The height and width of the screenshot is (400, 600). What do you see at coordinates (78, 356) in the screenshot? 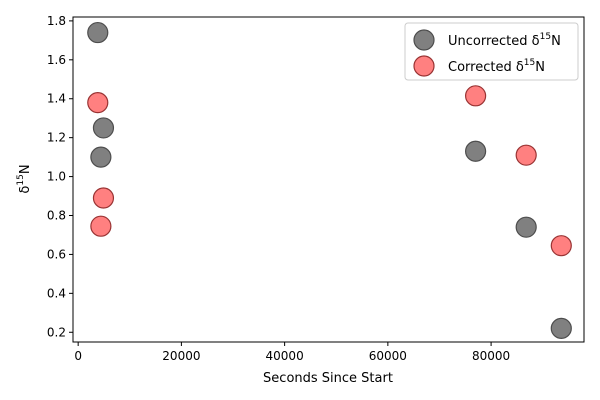
I see `x-tick-label: 0` at bounding box center [78, 356].